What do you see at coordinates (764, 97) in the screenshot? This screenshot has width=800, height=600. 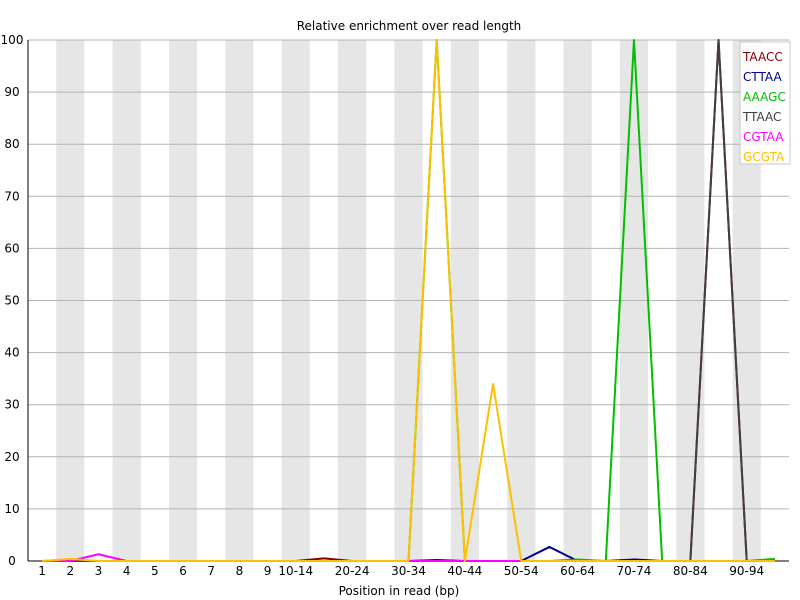 I see `legend-entry: AAAGC` at bounding box center [764, 97].